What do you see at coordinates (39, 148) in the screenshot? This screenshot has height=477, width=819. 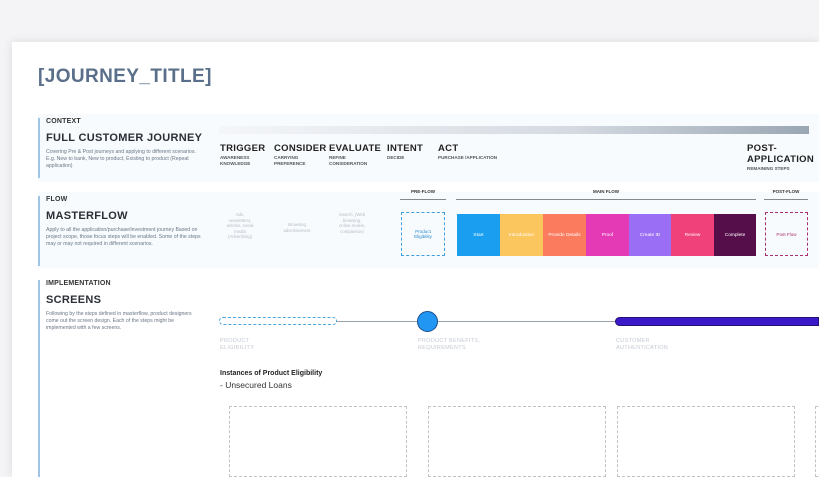 I see `context-accent-bar` at bounding box center [39, 148].